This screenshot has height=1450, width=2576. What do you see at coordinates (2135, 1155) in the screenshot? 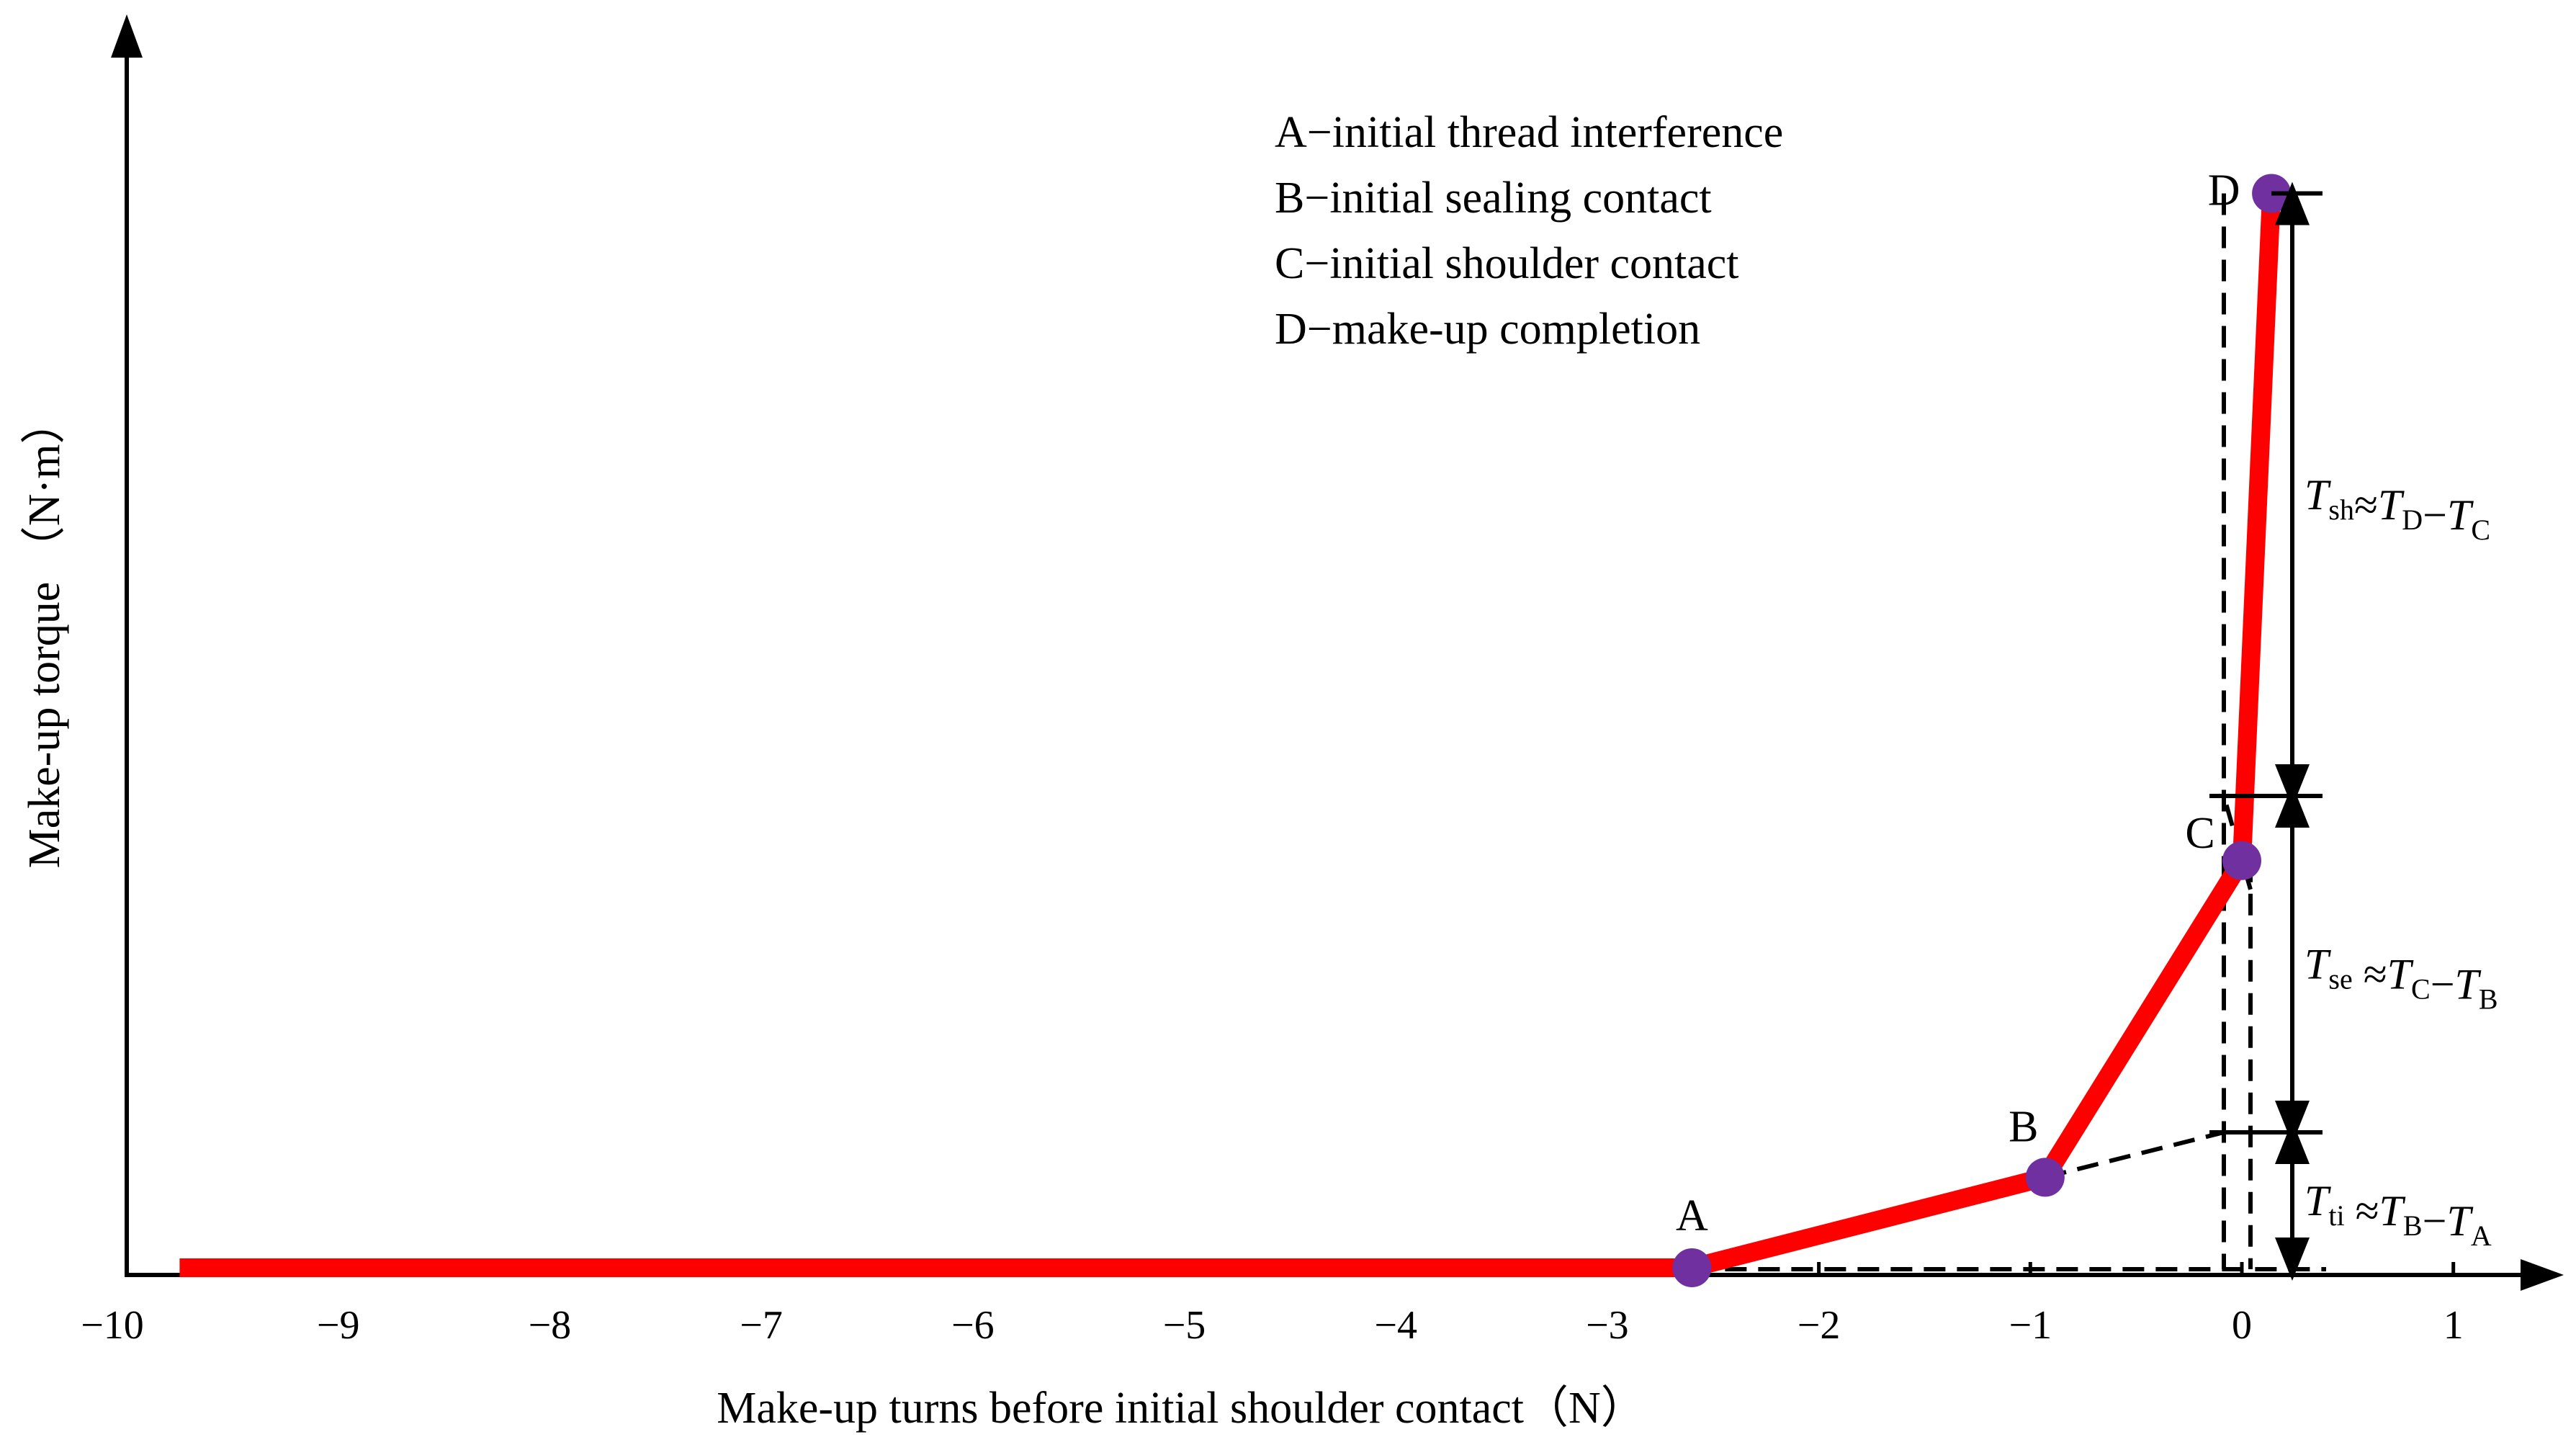
I see `seal-extension-dashed` at bounding box center [2135, 1155].